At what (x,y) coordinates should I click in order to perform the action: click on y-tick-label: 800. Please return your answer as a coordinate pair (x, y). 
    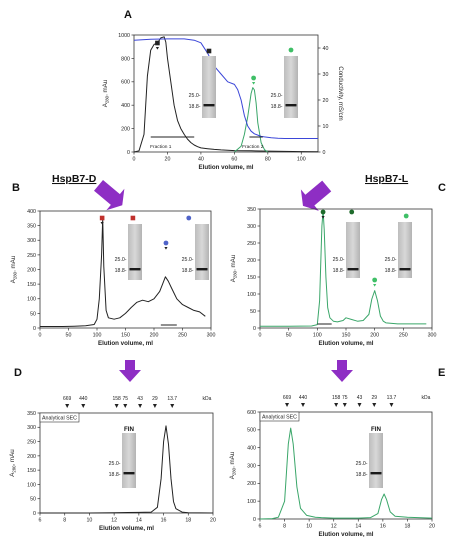
    Looking at the image, I should click on (125, 59).